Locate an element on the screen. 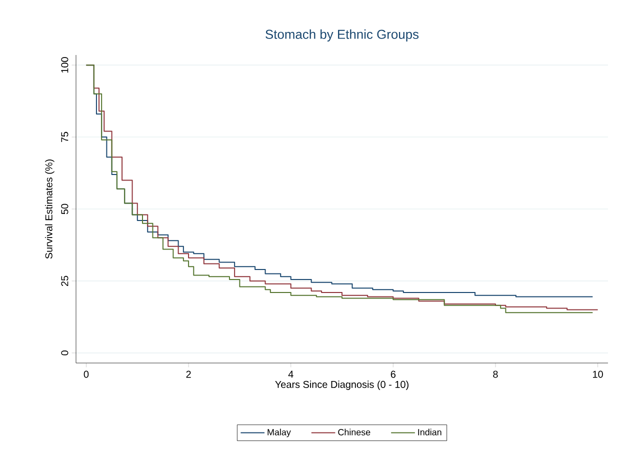  chart-title: Stomach by Ethnic Groups is located at coordinates (342, 35).